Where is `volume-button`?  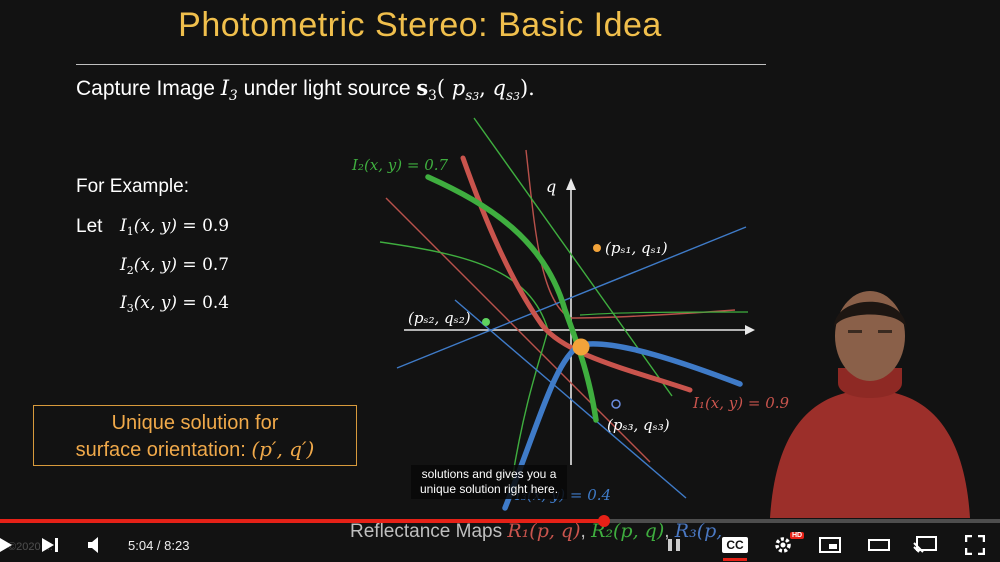
volume-button is located at coordinates (96, 545).